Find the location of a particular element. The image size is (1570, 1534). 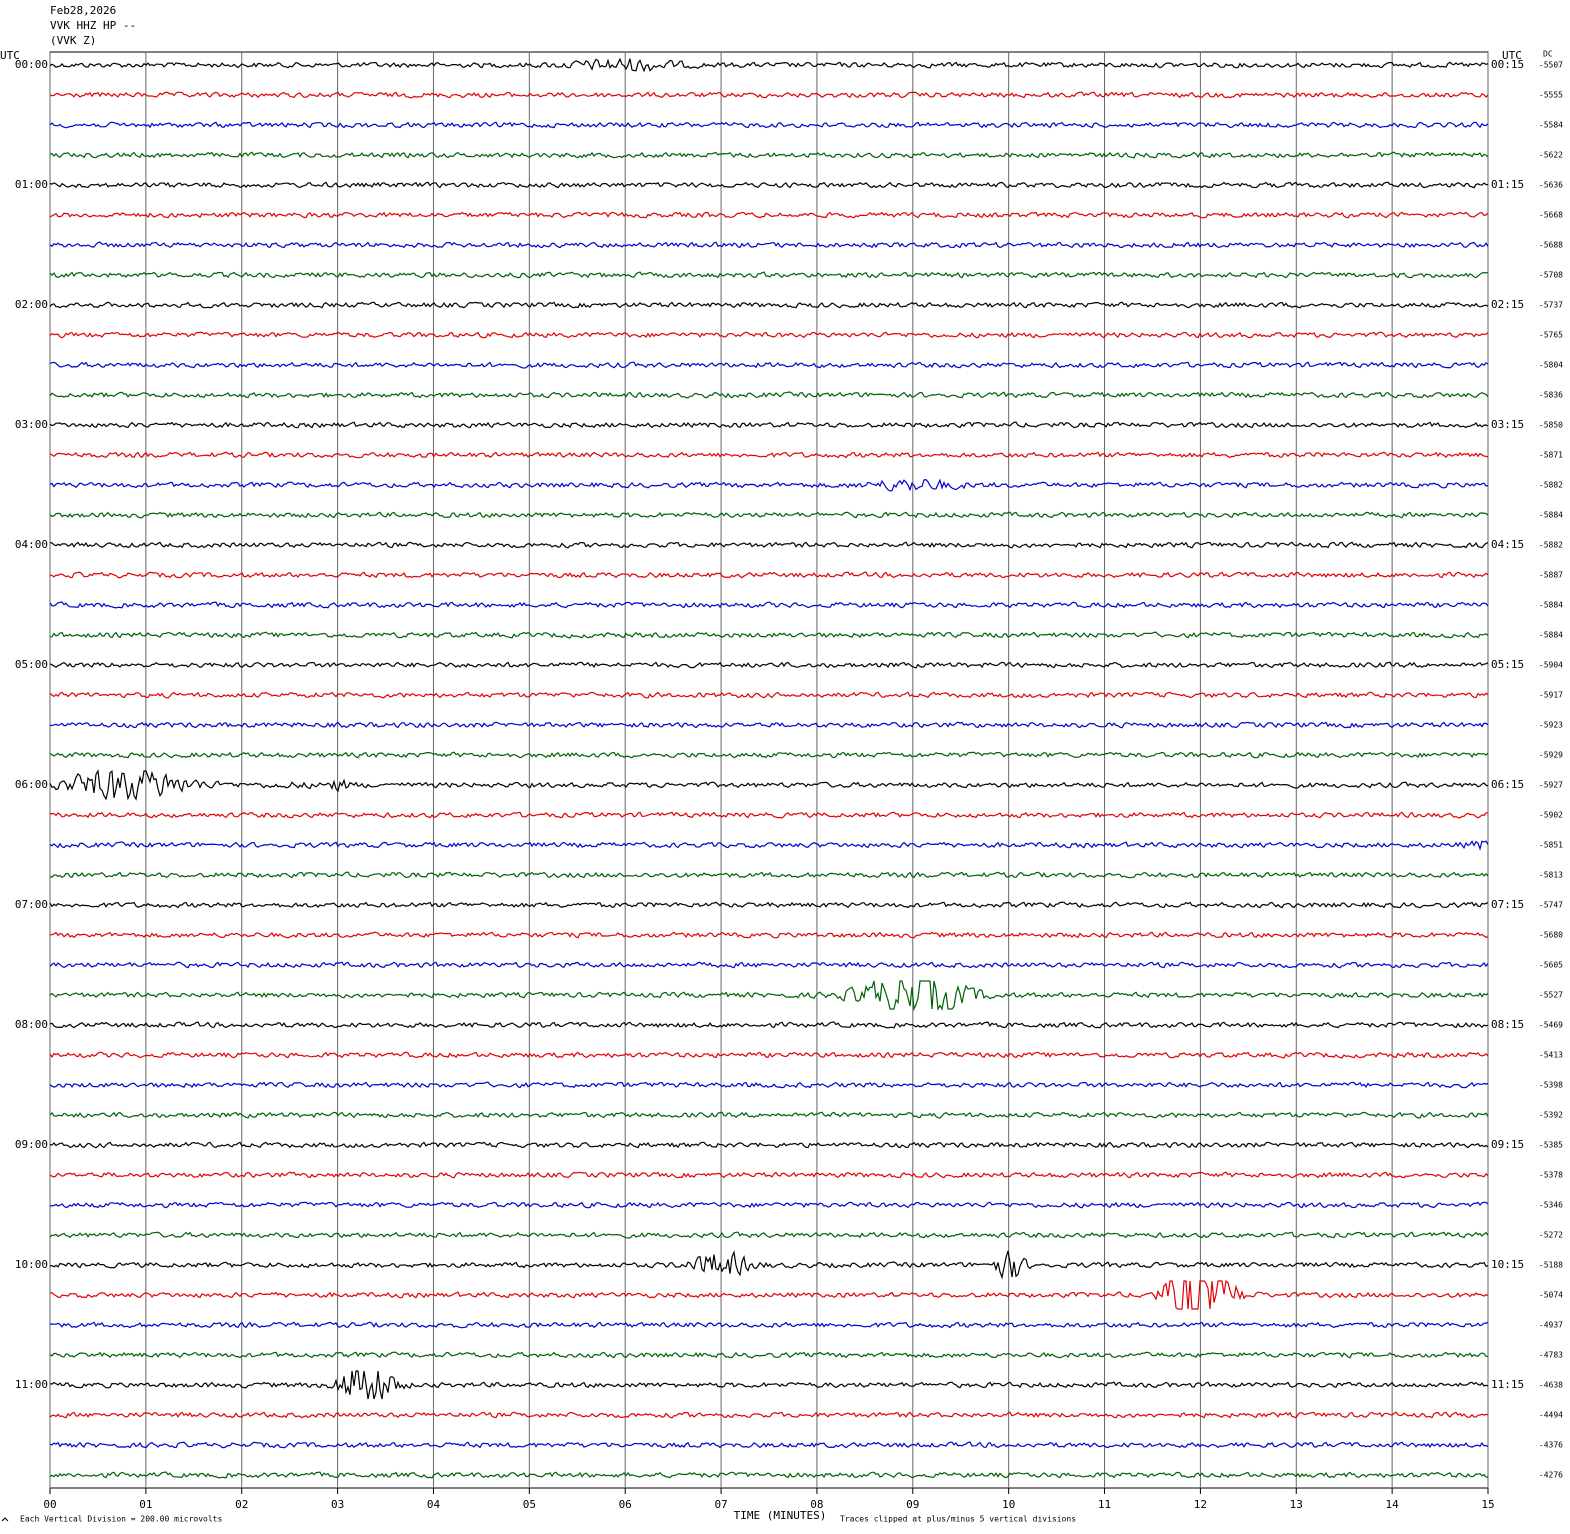

x-tick-label: 09 is located at coordinates (912, 1504).